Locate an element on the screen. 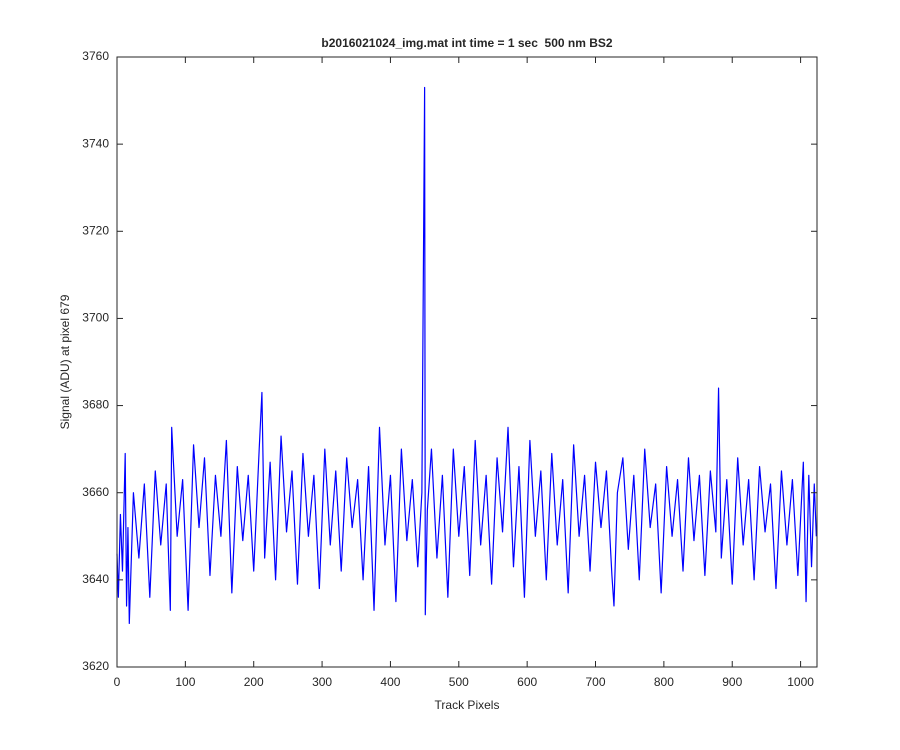 The height and width of the screenshot is (750, 900). y-tick-label: 3680 is located at coordinates (95, 405).